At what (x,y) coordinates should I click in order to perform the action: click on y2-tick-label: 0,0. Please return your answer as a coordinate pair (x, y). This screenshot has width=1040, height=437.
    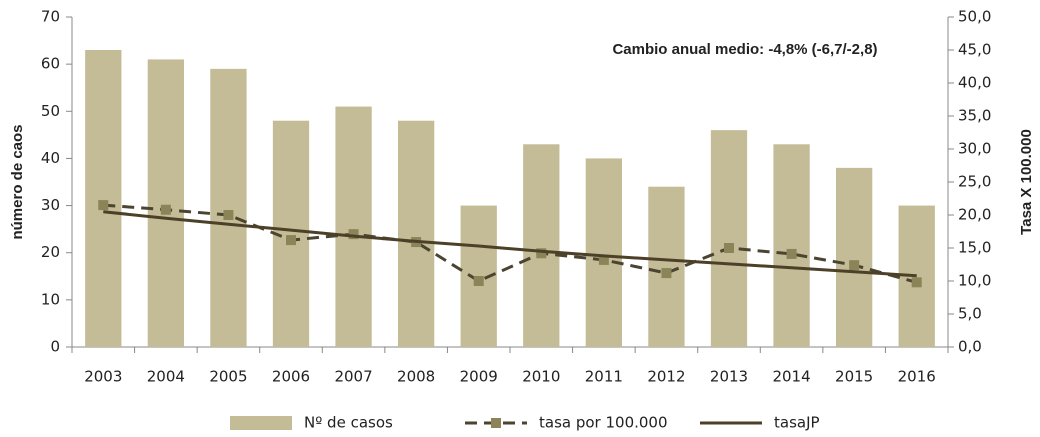
    Looking at the image, I should click on (970, 347).